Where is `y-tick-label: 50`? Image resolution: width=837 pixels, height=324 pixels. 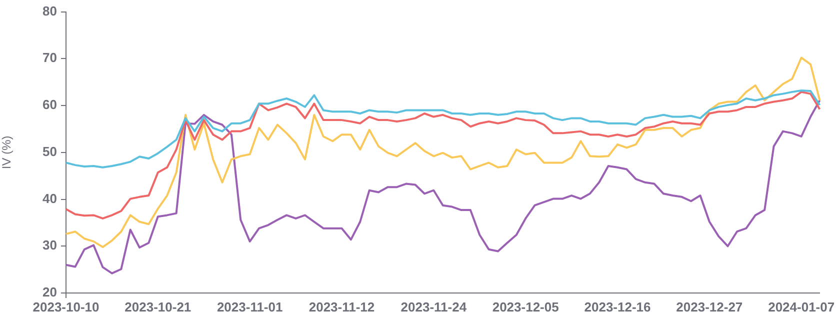 y-tick-label: 50 is located at coordinates (49, 151).